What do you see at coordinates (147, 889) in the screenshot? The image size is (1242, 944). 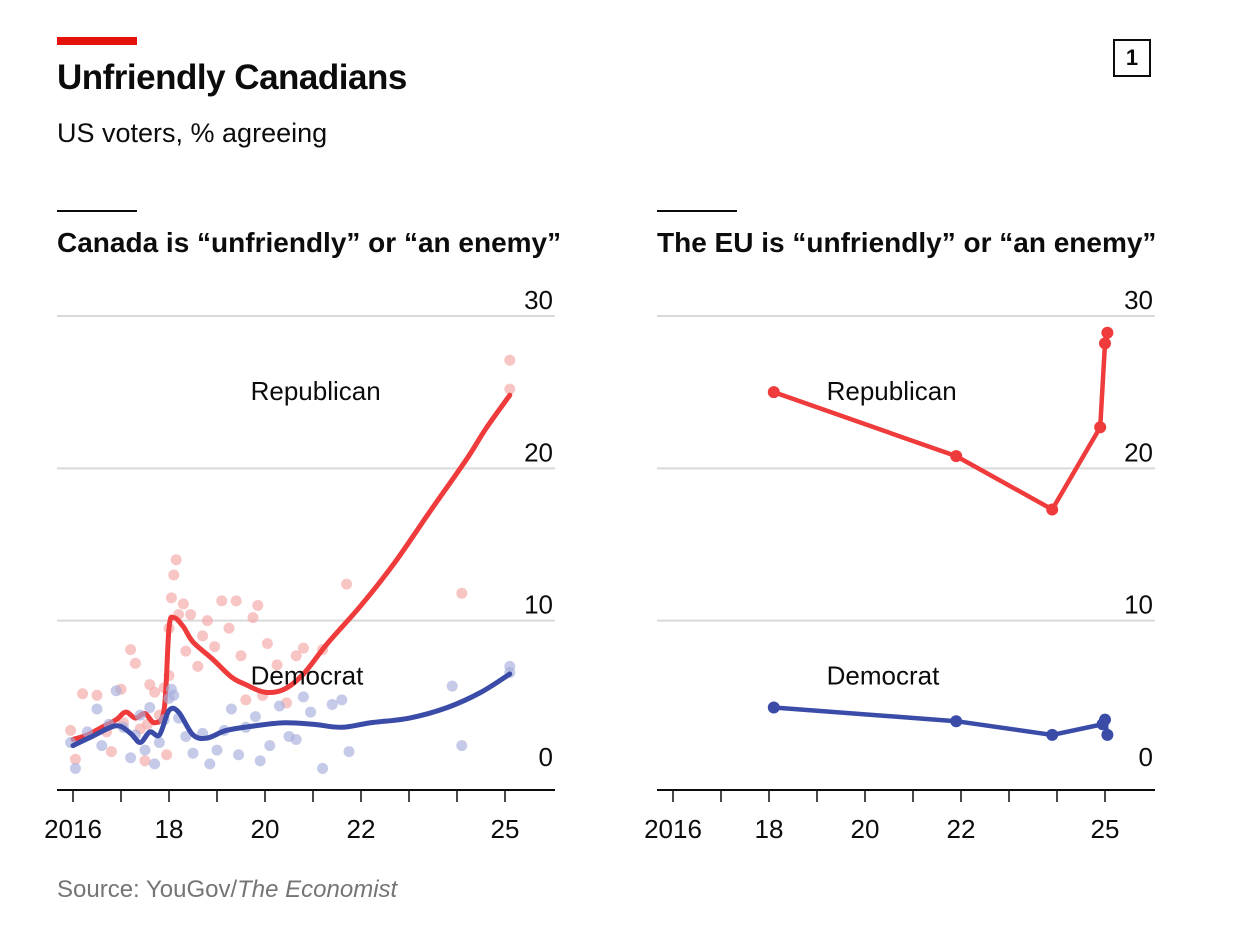 I see `source-prefix: Source: YouGov/` at bounding box center [147, 889].